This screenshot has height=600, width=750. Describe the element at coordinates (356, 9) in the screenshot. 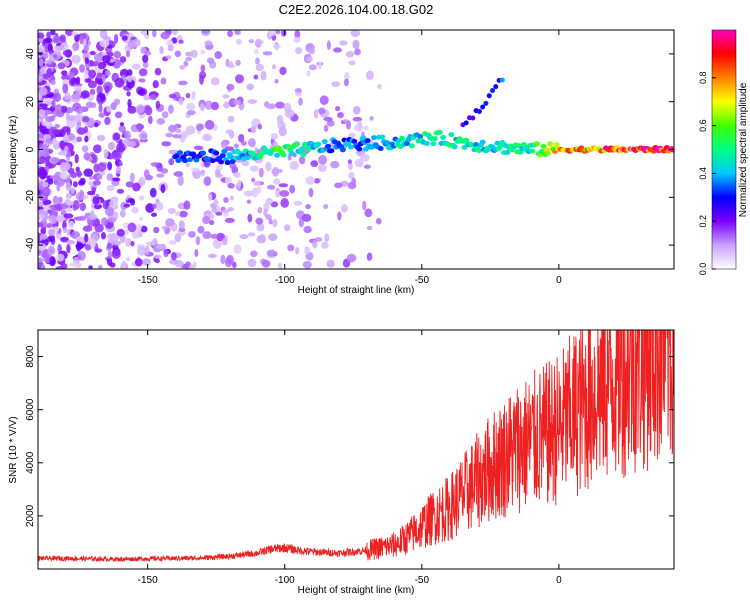

I see `figure-title: C2E2.2026.104.00.18.G02` at that location.